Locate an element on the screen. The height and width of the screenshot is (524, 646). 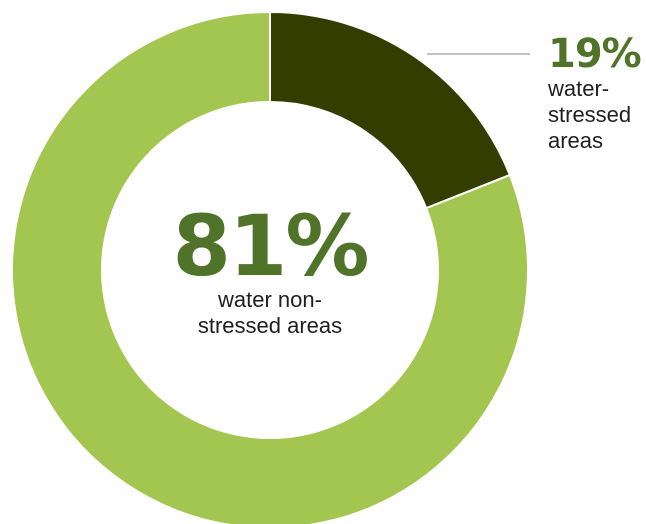
center-label: 81% water non-stressed areas is located at coordinates (270, 268).